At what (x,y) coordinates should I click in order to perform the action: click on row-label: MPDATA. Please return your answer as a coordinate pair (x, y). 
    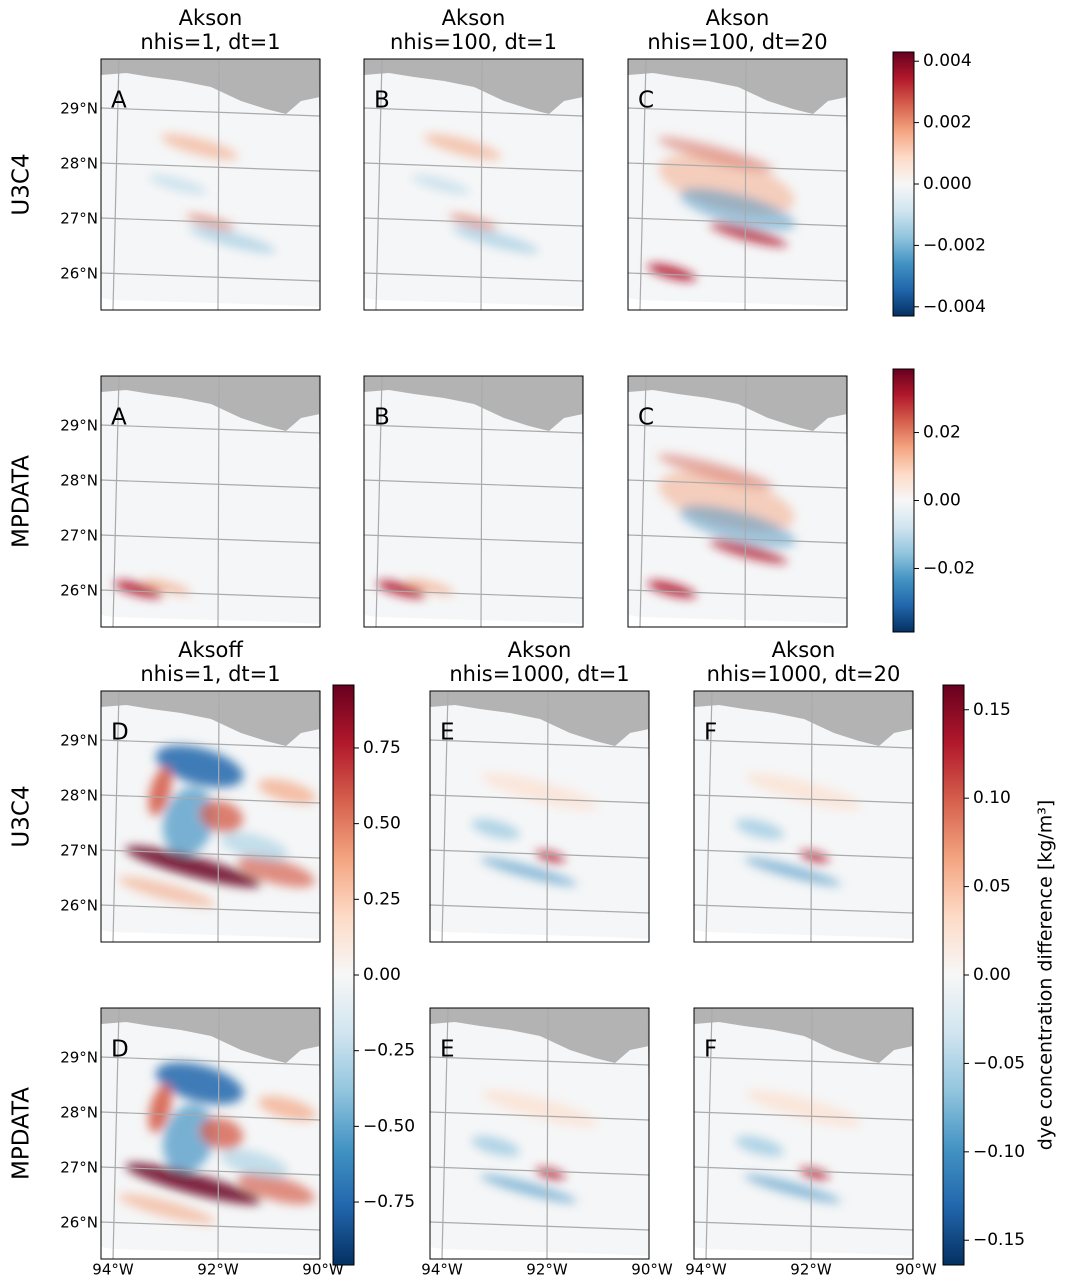
    Looking at the image, I should click on (22, 1133).